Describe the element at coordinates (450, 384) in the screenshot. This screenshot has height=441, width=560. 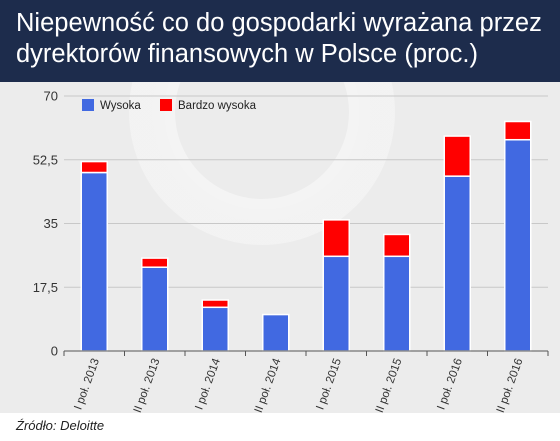
I see `x-tick-label: I poł. 2016` at that location.